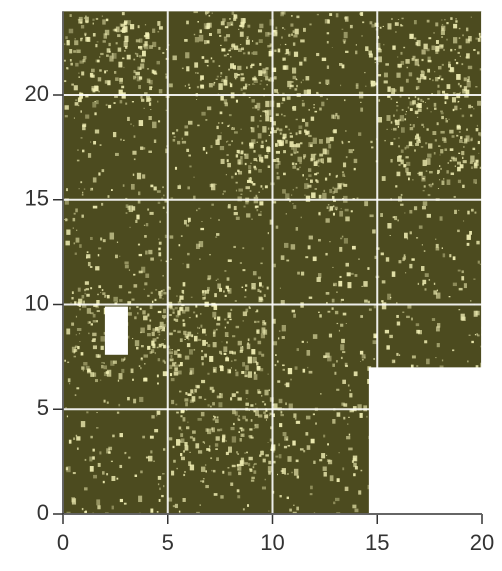  Describe the element at coordinates (116, 330) in the screenshot. I see `blank-region` at that location.